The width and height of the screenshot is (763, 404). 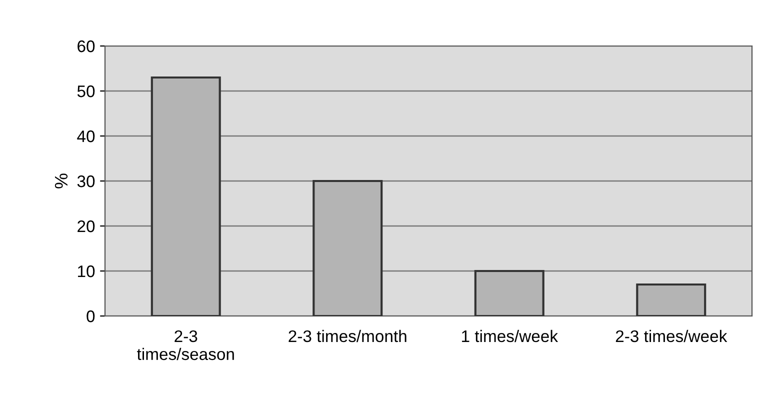 What do you see at coordinates (672, 336) in the screenshot?
I see `x-tick-label: 2-3 times/week` at bounding box center [672, 336].